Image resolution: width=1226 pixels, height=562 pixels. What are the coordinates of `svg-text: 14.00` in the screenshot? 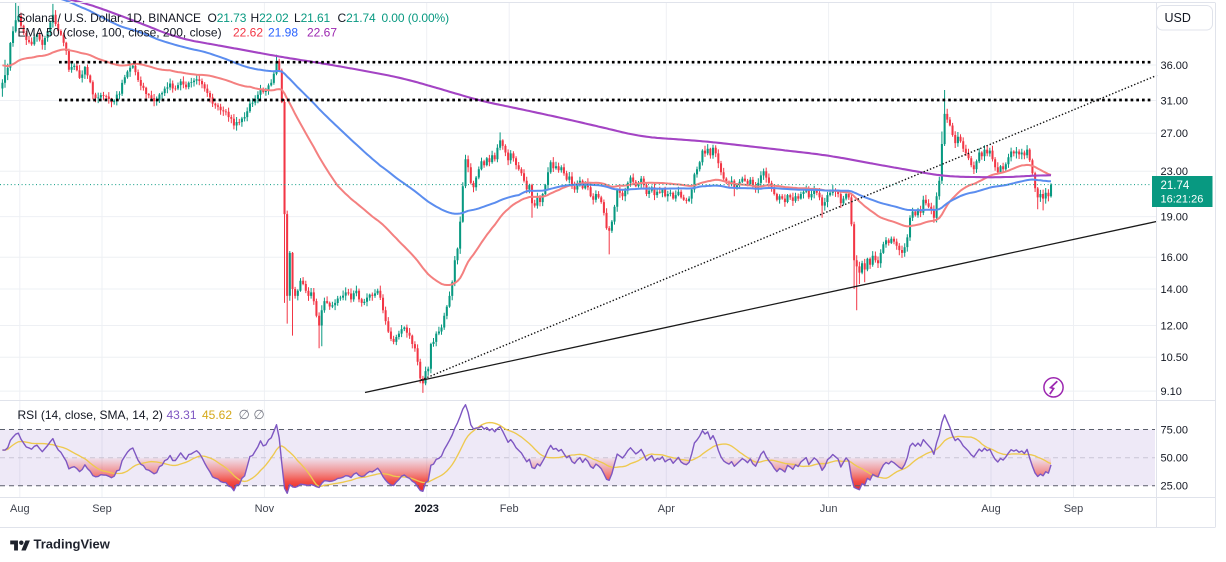 It's located at (1175, 290).